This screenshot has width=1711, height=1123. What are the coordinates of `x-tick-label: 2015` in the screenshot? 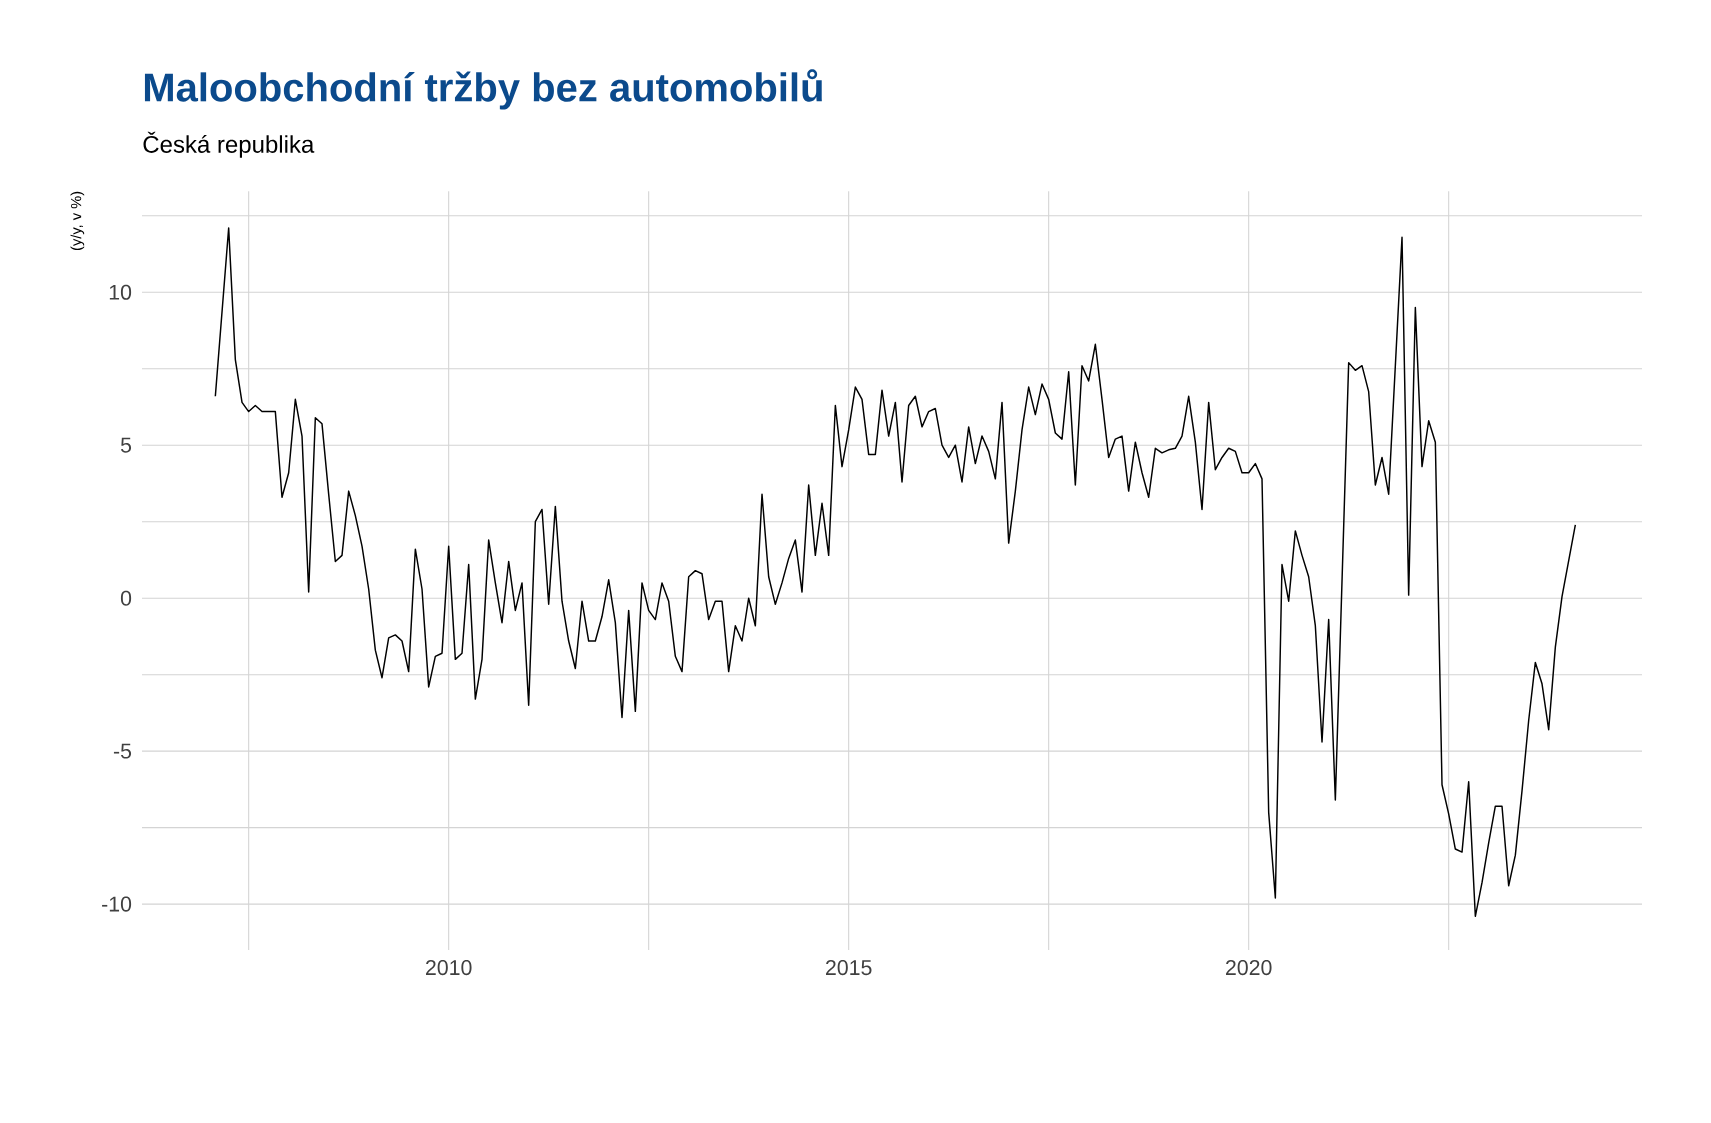 It's located at (849, 968).